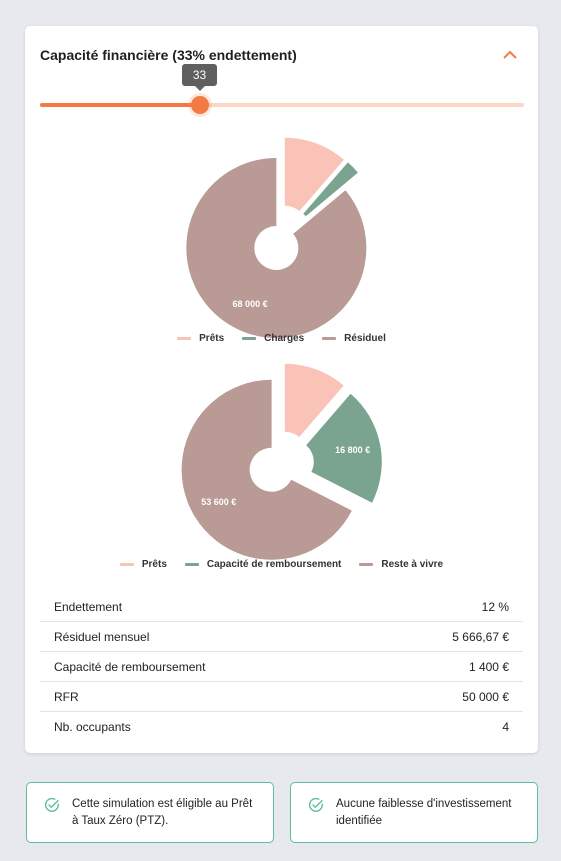 Image resolution: width=561 pixels, height=861 pixels. What do you see at coordinates (102, 636) in the screenshot?
I see `stat-label: Résiduel mensuel` at bounding box center [102, 636].